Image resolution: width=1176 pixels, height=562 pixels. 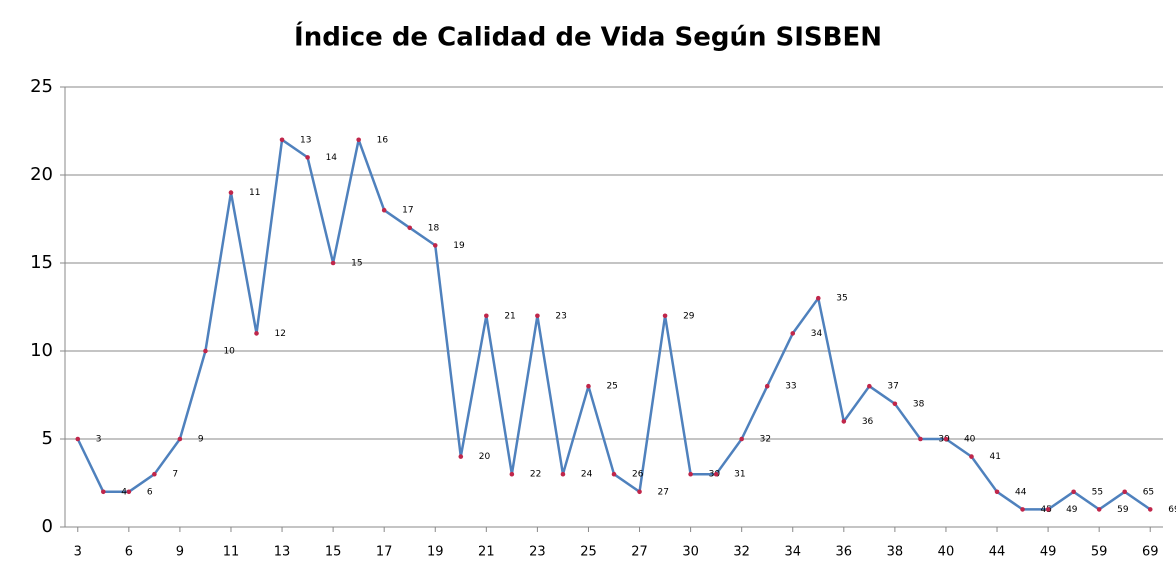 What do you see at coordinates (844, 552) in the screenshot?
I see `x-tick-label: 36` at bounding box center [844, 552].